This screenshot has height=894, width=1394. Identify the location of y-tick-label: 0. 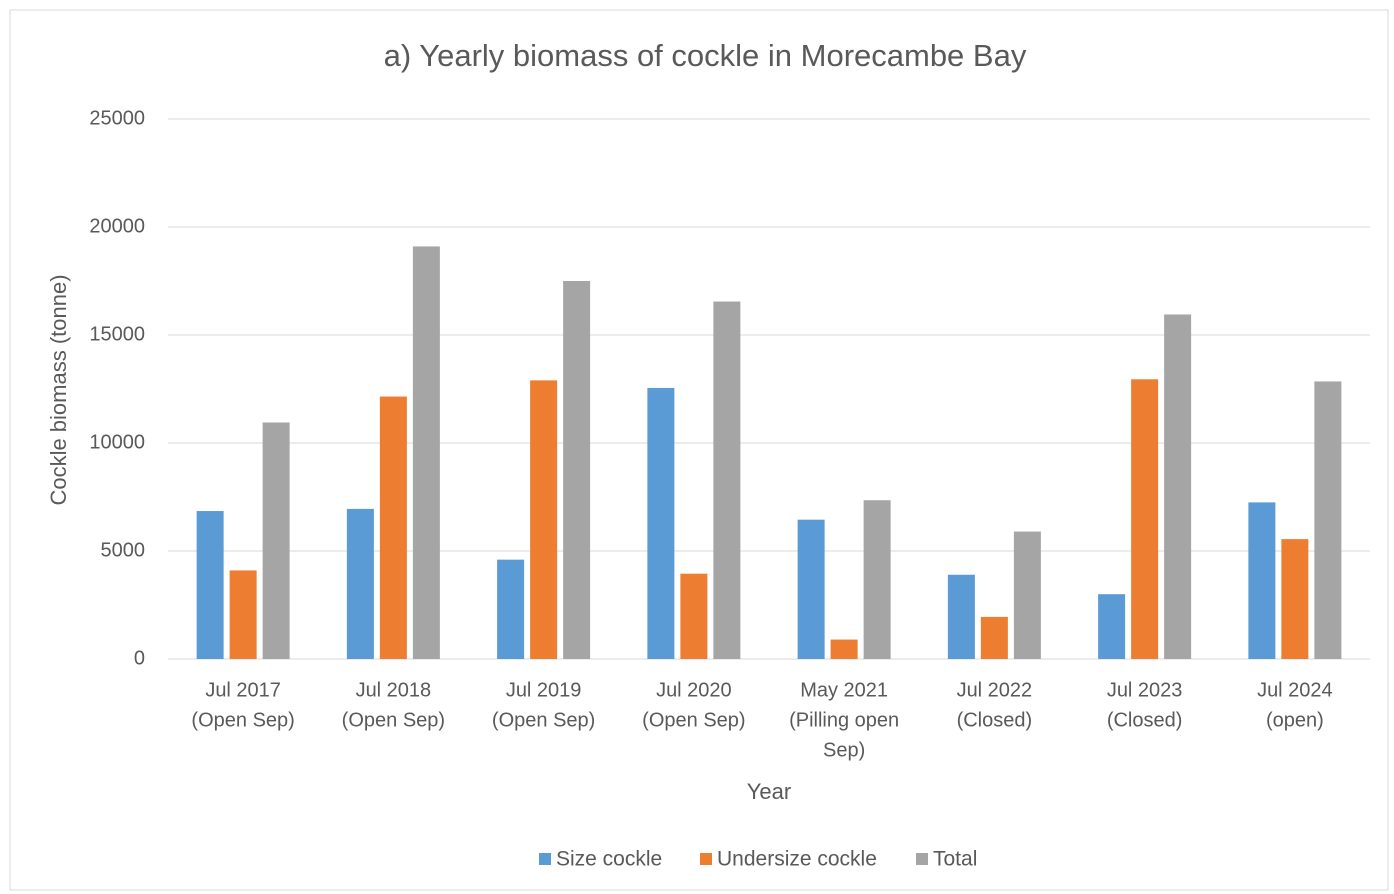
(139, 658).